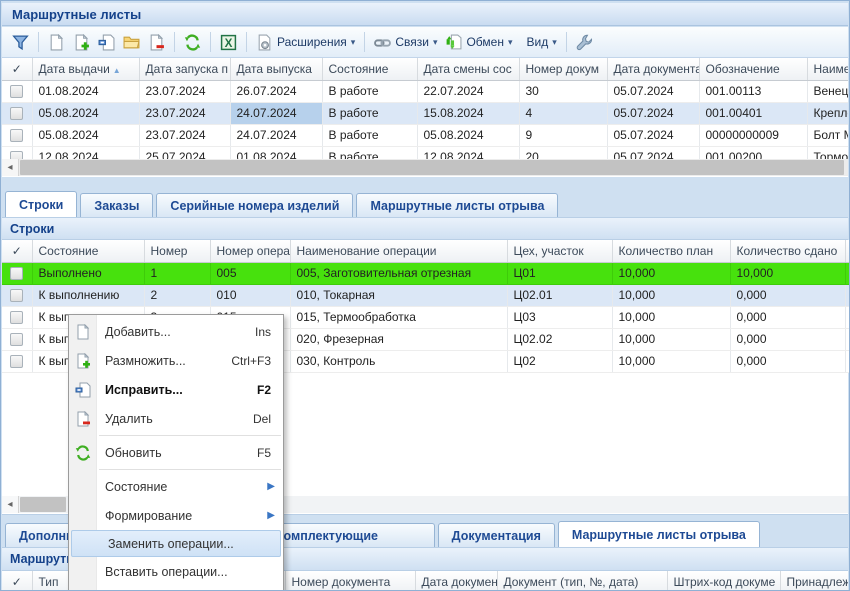 The image size is (850, 591). Describe the element at coordinates (478, 42) in the screenshot. I see `exchange-menu-button: Обмен ▾` at that location.